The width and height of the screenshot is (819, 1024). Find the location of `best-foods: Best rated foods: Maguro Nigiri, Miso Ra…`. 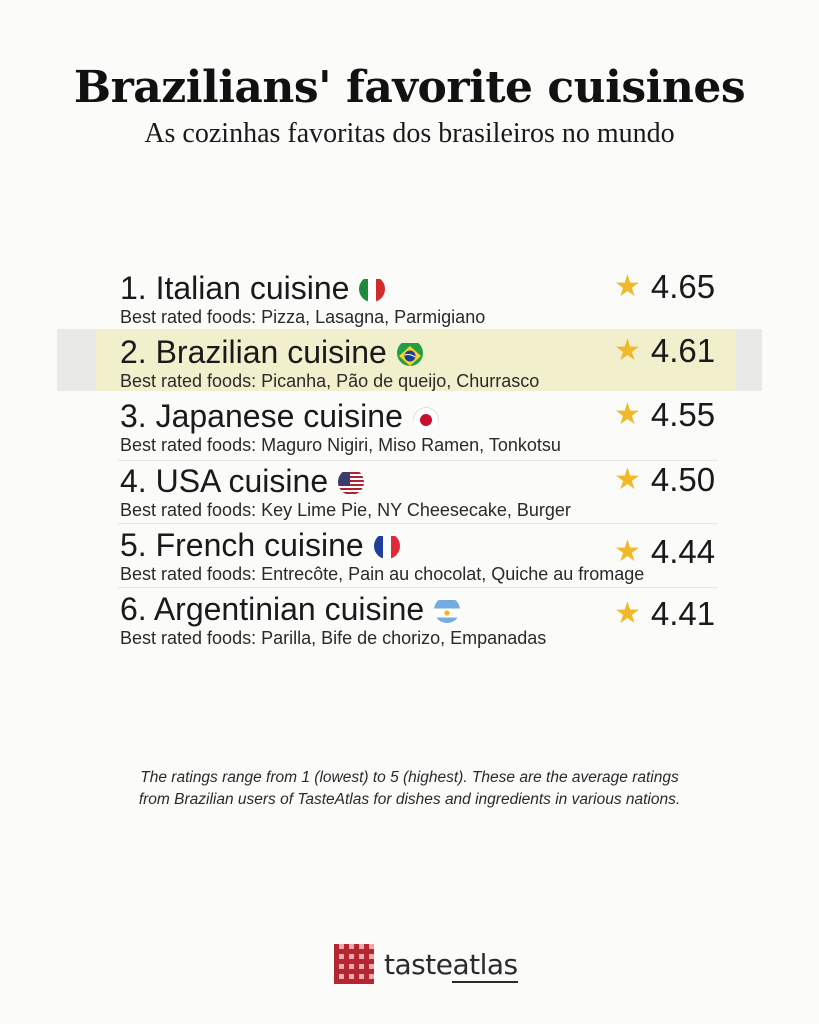

best-foods: Best rated foods: Maguro Nigiri, Miso Ra… is located at coordinates (340, 445).